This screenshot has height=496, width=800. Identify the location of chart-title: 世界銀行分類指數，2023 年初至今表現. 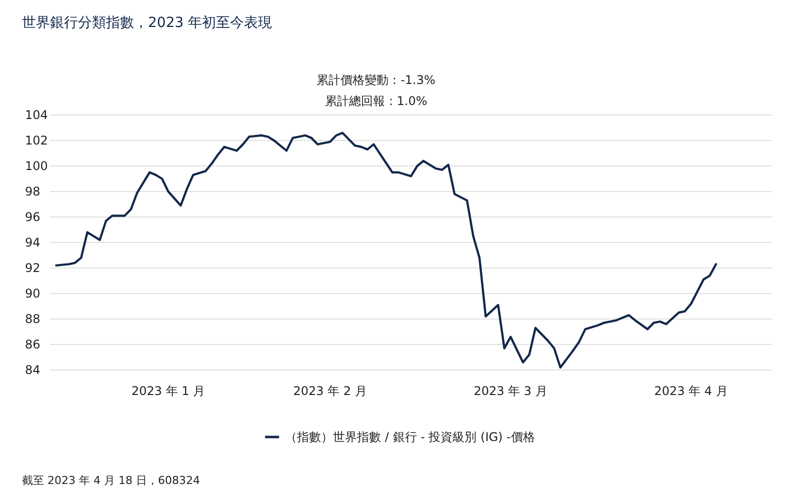
(147, 23).